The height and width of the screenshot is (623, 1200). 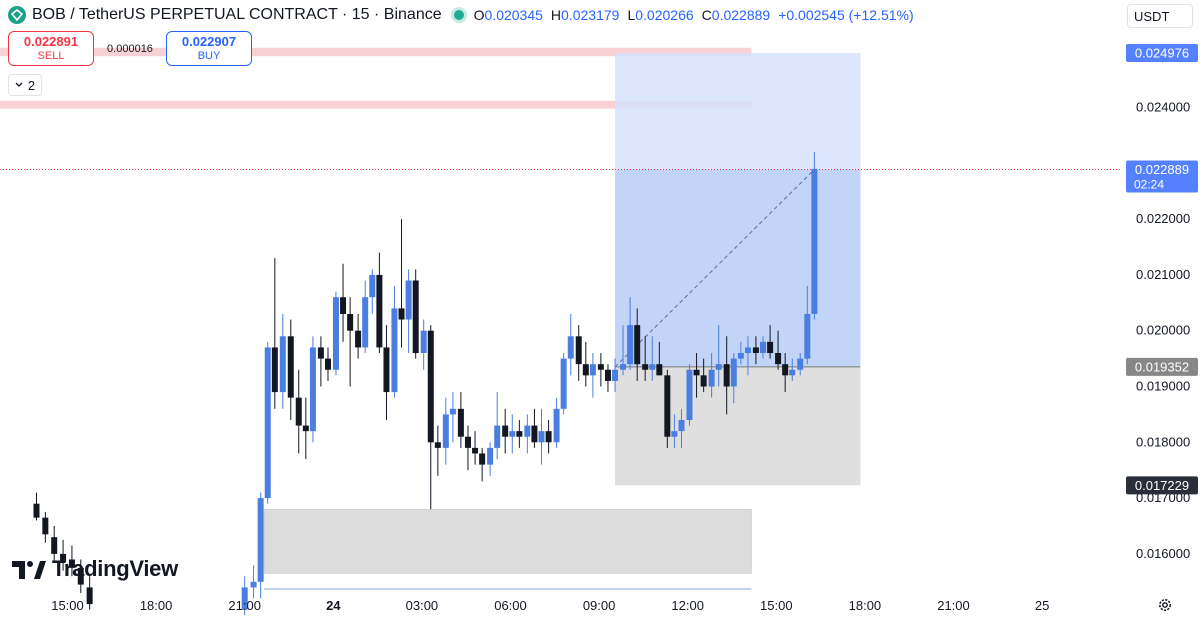 I want to click on gear-icon, so click(x=1165, y=605).